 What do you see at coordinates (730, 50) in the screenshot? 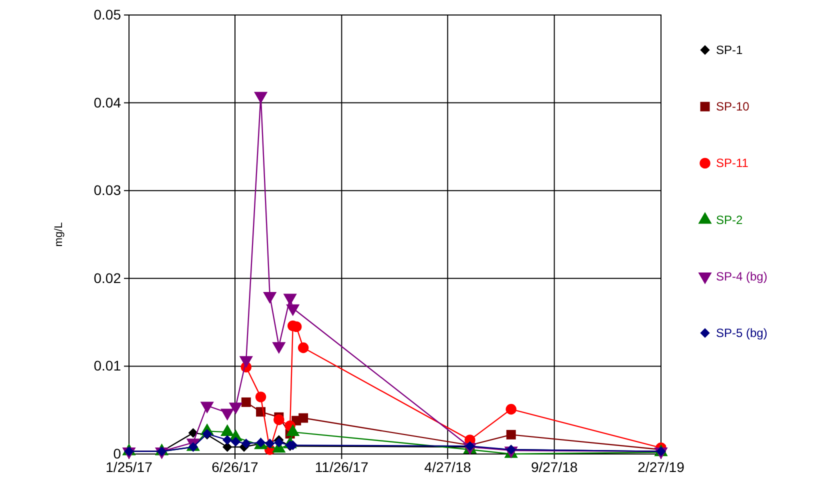
I see `legend-label: SP-1` at bounding box center [730, 50].